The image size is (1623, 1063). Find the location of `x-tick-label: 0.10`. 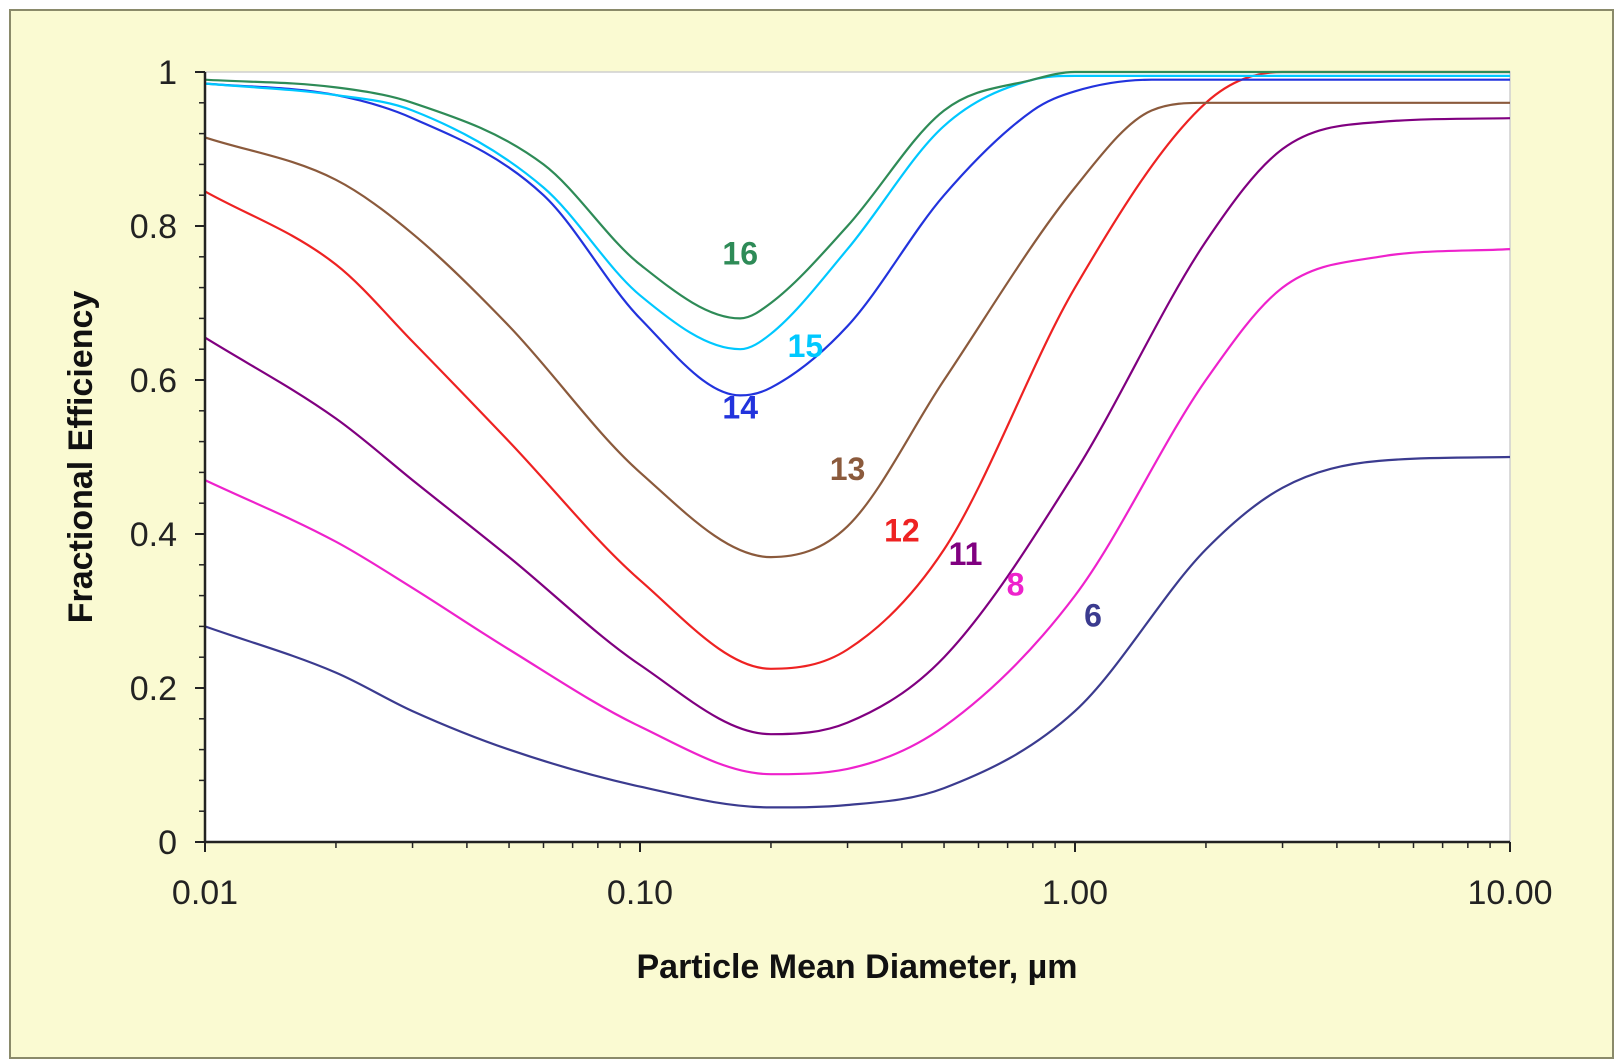

x-tick-label: 0.10 is located at coordinates (640, 893).